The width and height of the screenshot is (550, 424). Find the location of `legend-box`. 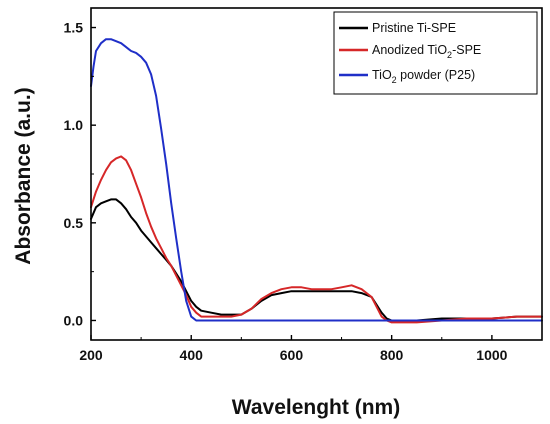

legend-box is located at coordinates (435, 53).